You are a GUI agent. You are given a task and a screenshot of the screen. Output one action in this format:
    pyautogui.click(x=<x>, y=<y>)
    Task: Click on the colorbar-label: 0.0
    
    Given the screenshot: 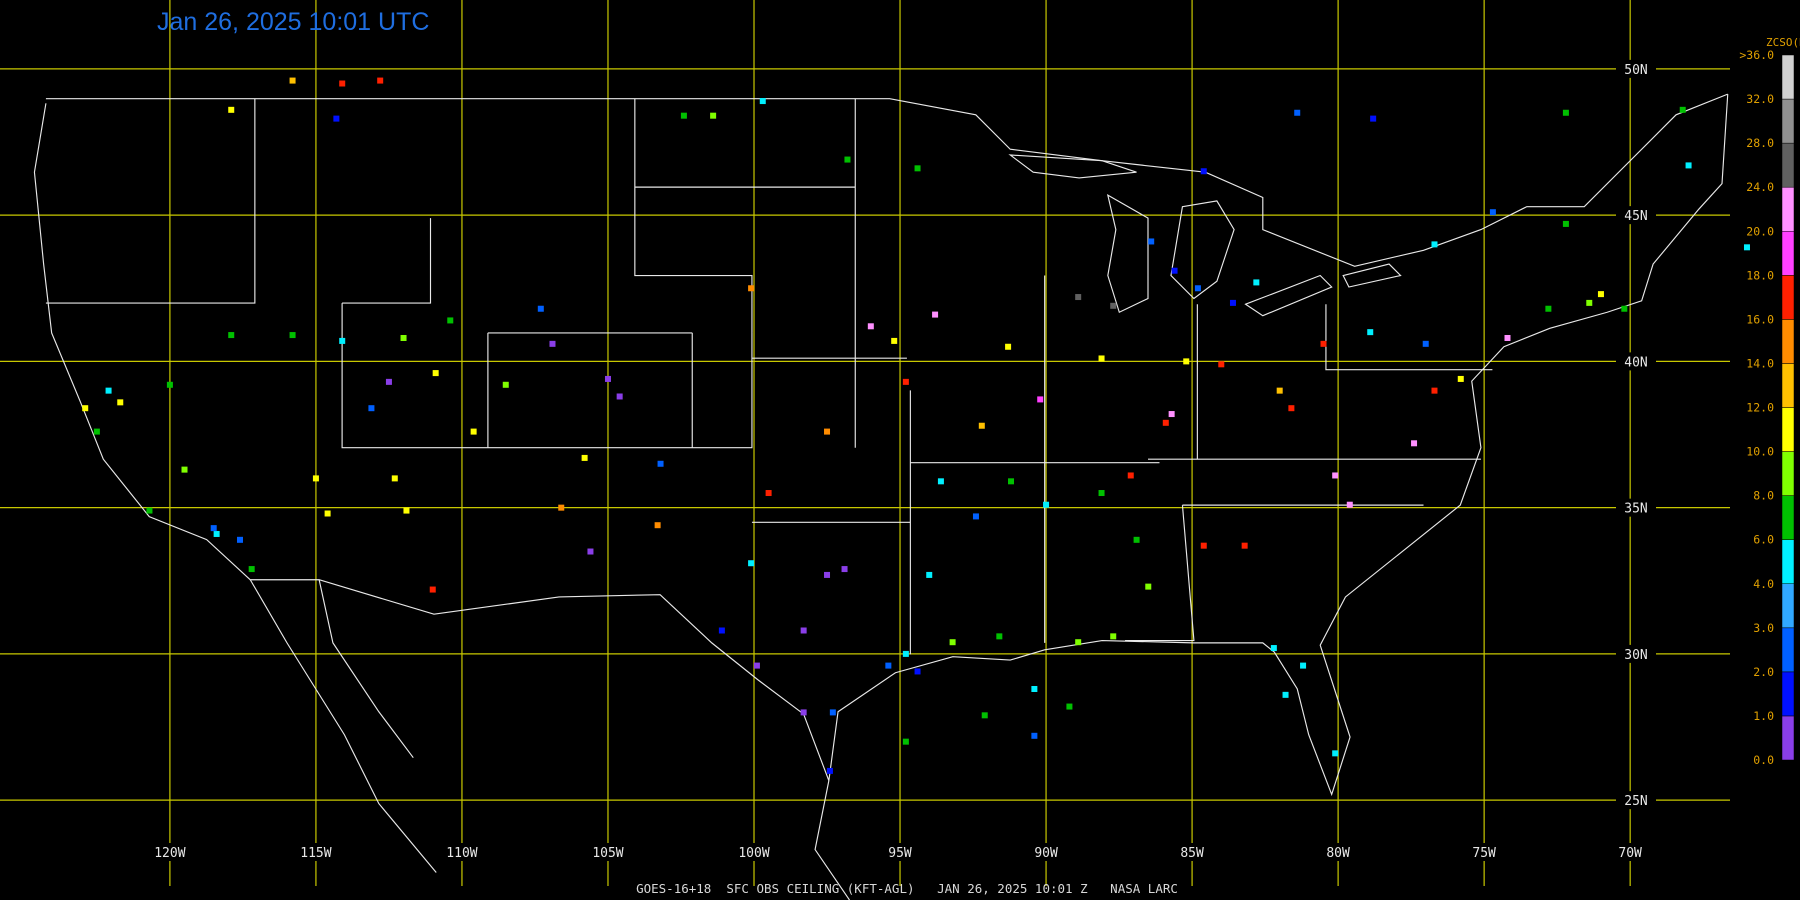 What is the action you would take?
    pyautogui.click(x=1763, y=760)
    